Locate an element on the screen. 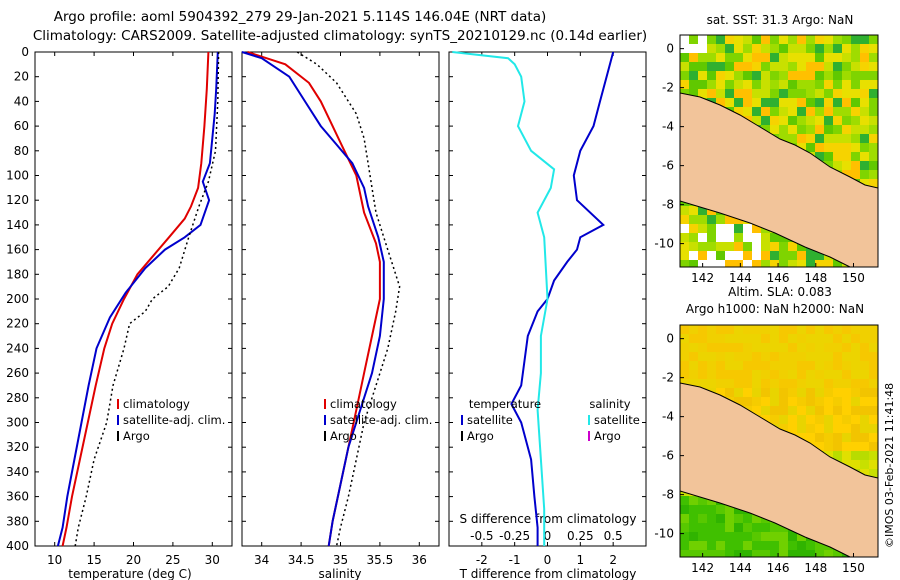 The height and width of the screenshot is (580, 900). legend-group-title: salinity is located at coordinates (609, 404).